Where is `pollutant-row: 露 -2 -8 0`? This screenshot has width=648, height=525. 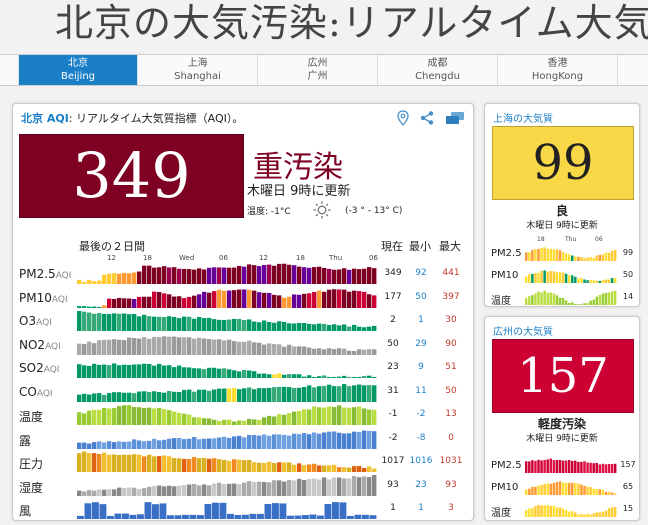
pollutant-row: 露 -2 -8 0 is located at coordinates (244, 438).